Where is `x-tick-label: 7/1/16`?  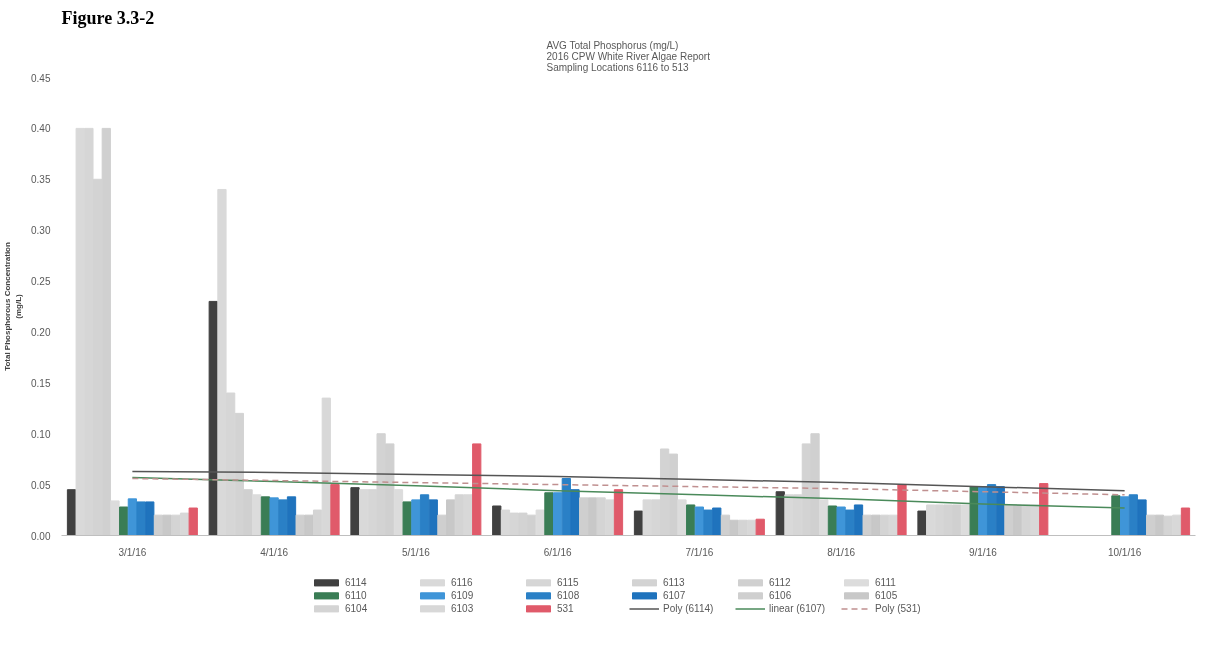 x-tick-label: 7/1/16 is located at coordinates (699, 552).